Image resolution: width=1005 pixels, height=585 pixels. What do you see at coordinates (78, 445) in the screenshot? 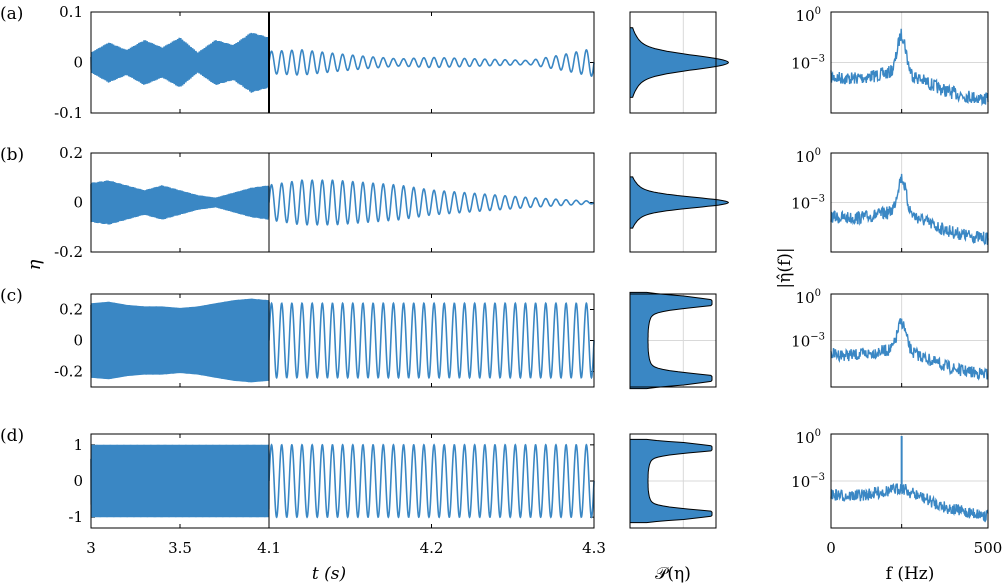
I see `y-tick-label: 1` at bounding box center [78, 445].